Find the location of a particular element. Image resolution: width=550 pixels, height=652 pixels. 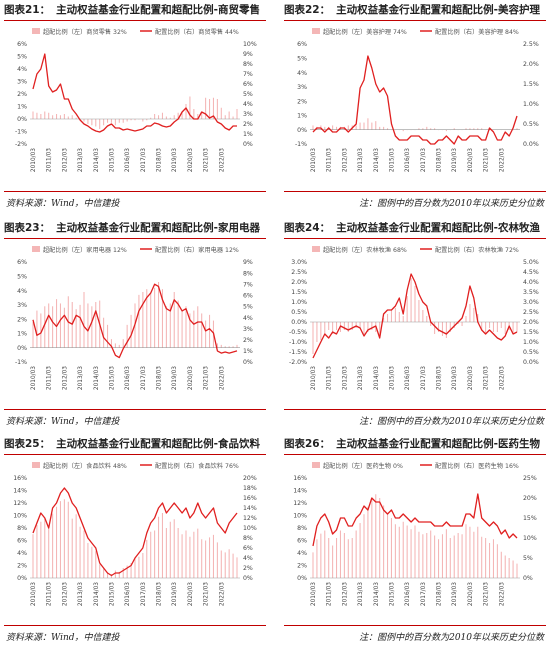

right-axis-tick-label: 3.0% is located at coordinates (531, 302).